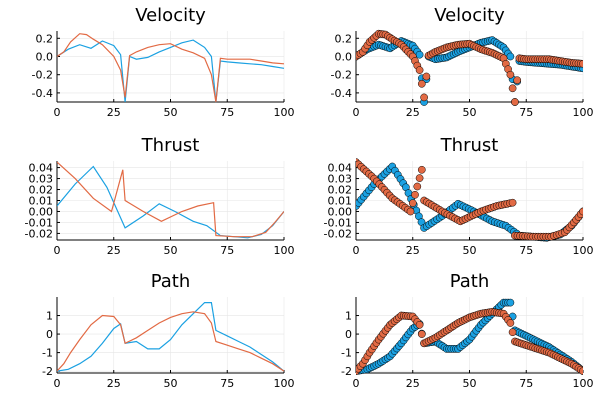 Image resolution: width=600 pixels, height=401 pixels. I want to click on subplot-1: 0 25 50 75 100 0.2 0.0 -0.2 -0.4 Velocity, so click(163, 62).